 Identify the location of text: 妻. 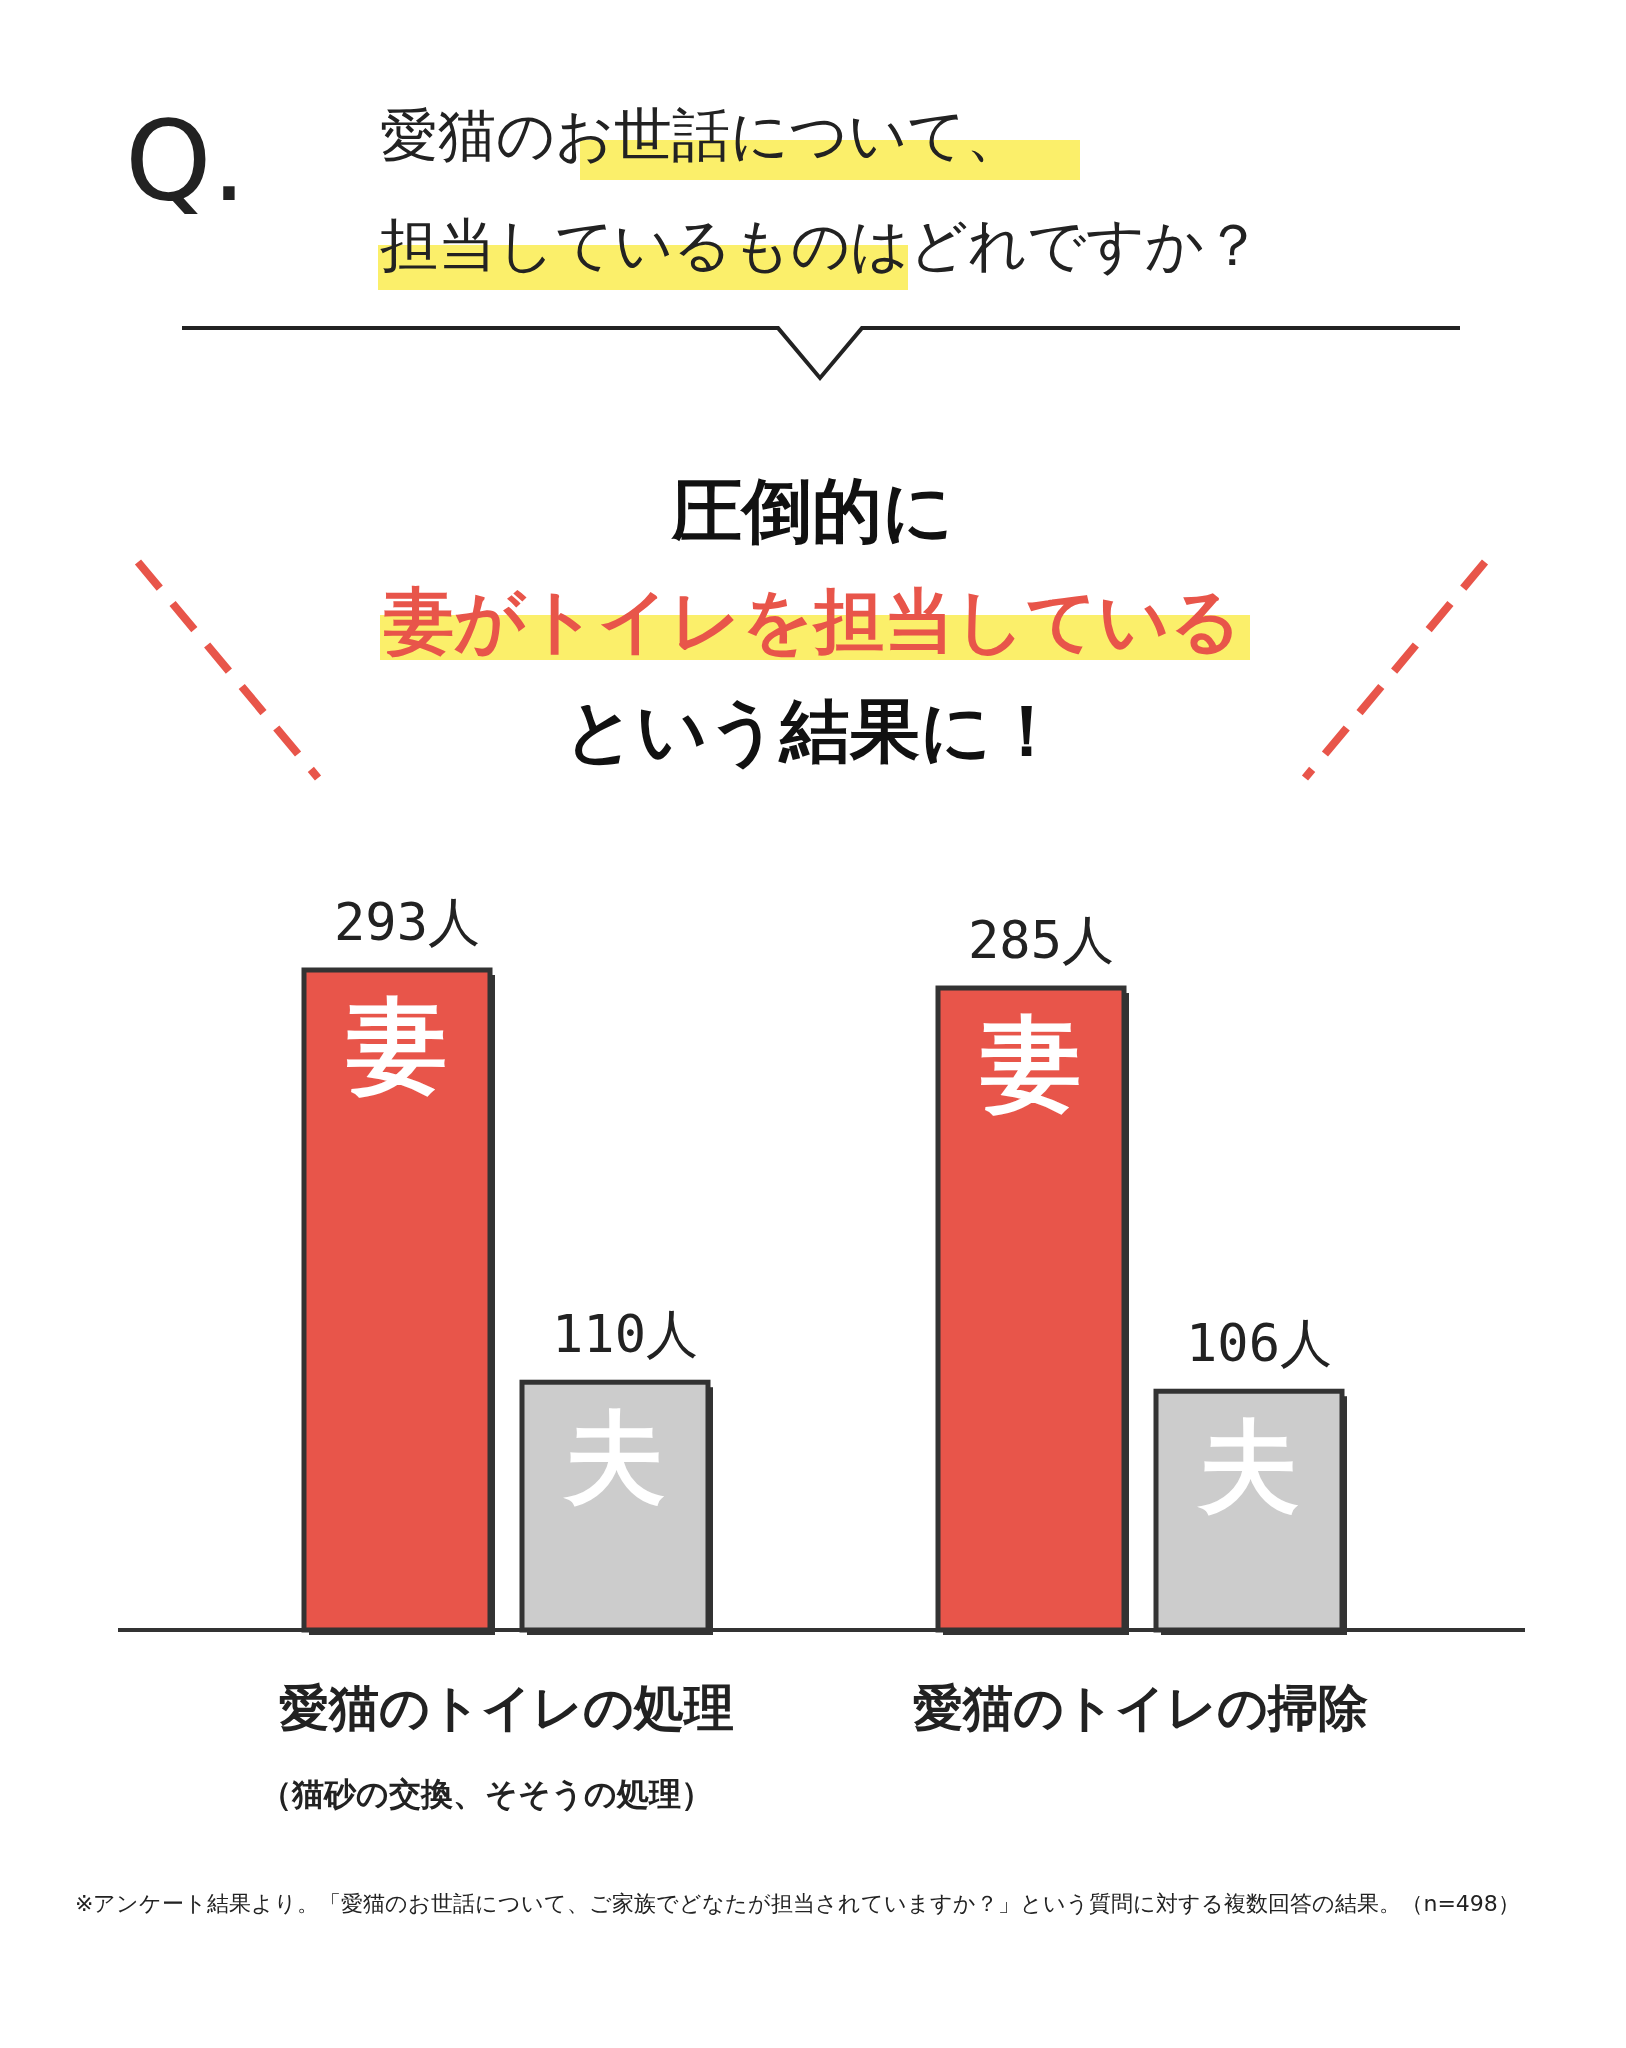
(1031, 1064).